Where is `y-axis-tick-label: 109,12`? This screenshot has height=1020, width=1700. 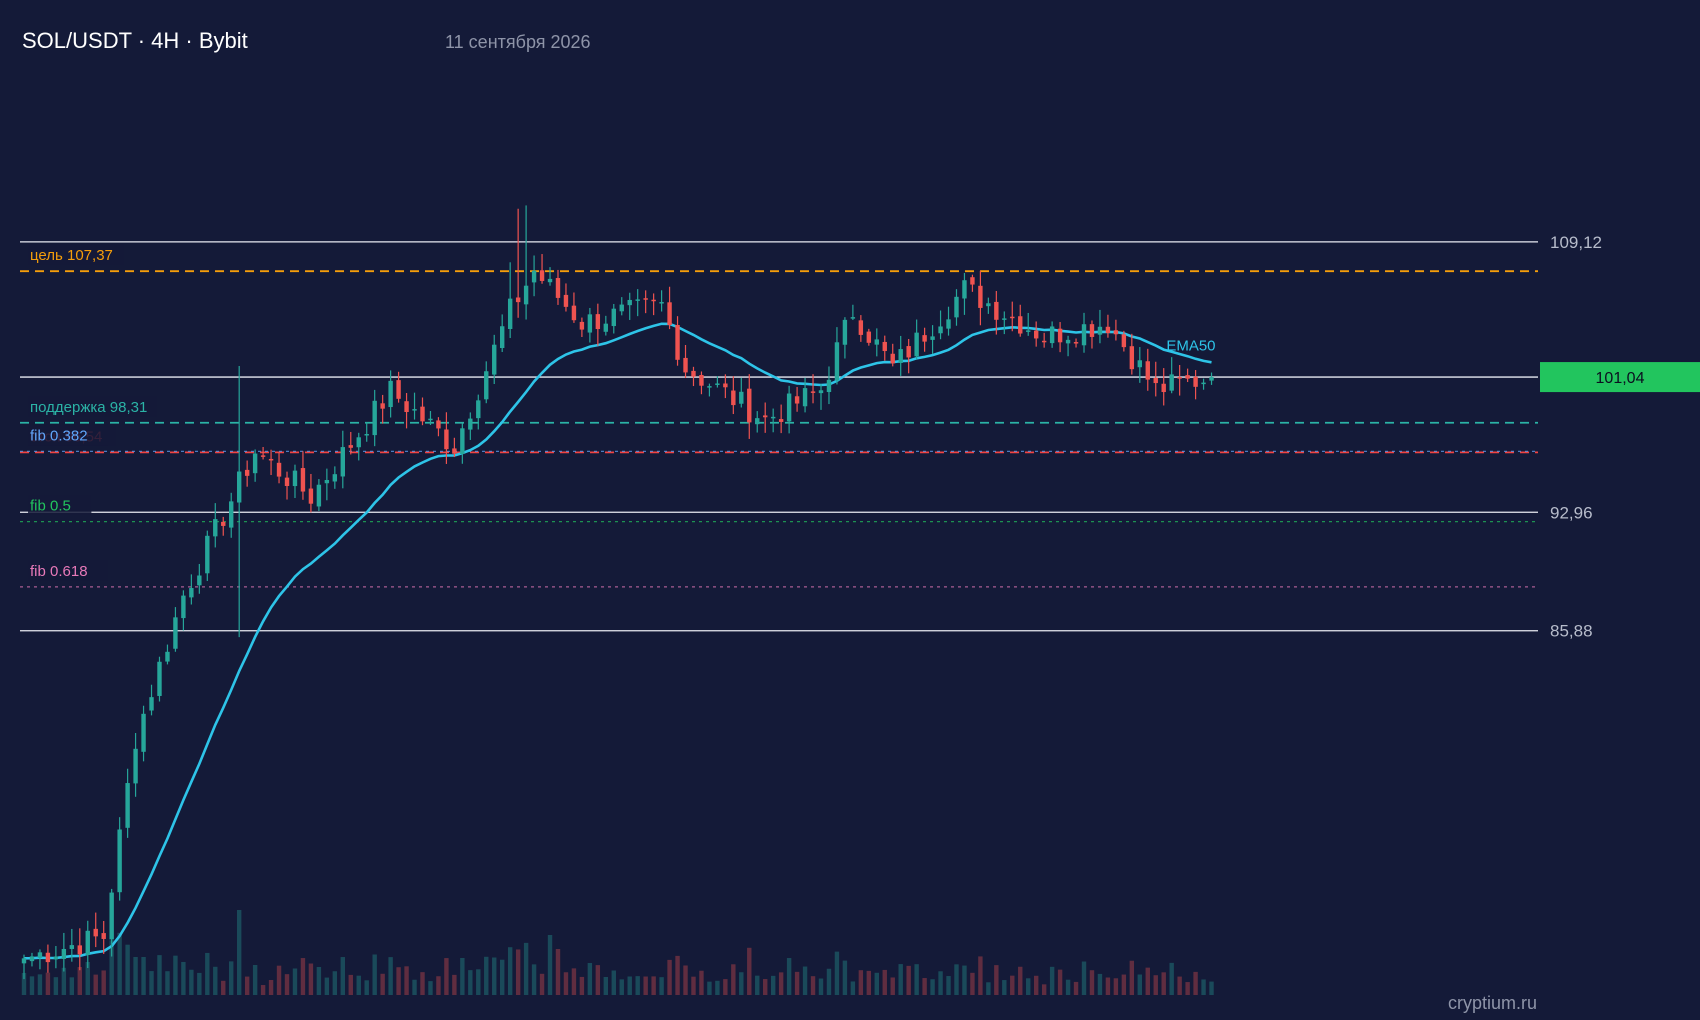
y-axis-tick-label: 109,12 is located at coordinates (1576, 242).